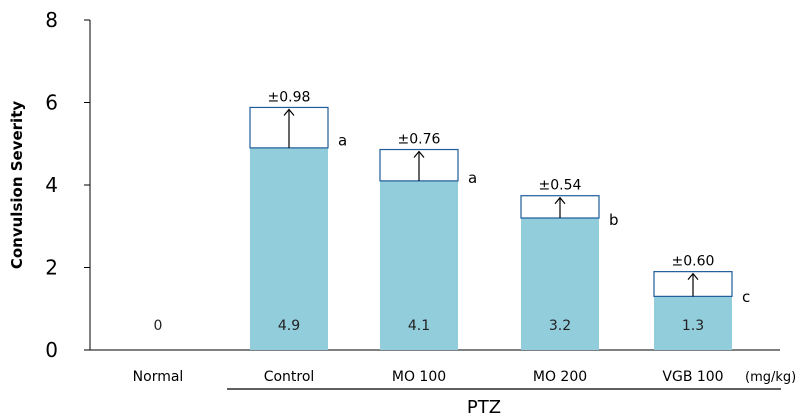 This screenshot has height=420, width=809. I want to click on x-tick-label: Normal, so click(158, 377).